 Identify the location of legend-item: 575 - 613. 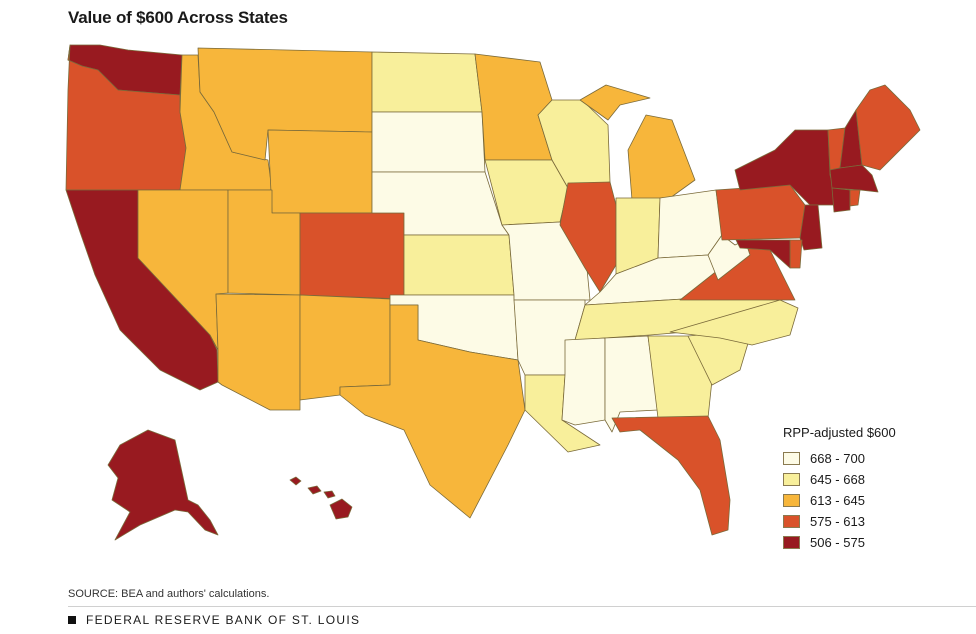
(839, 521).